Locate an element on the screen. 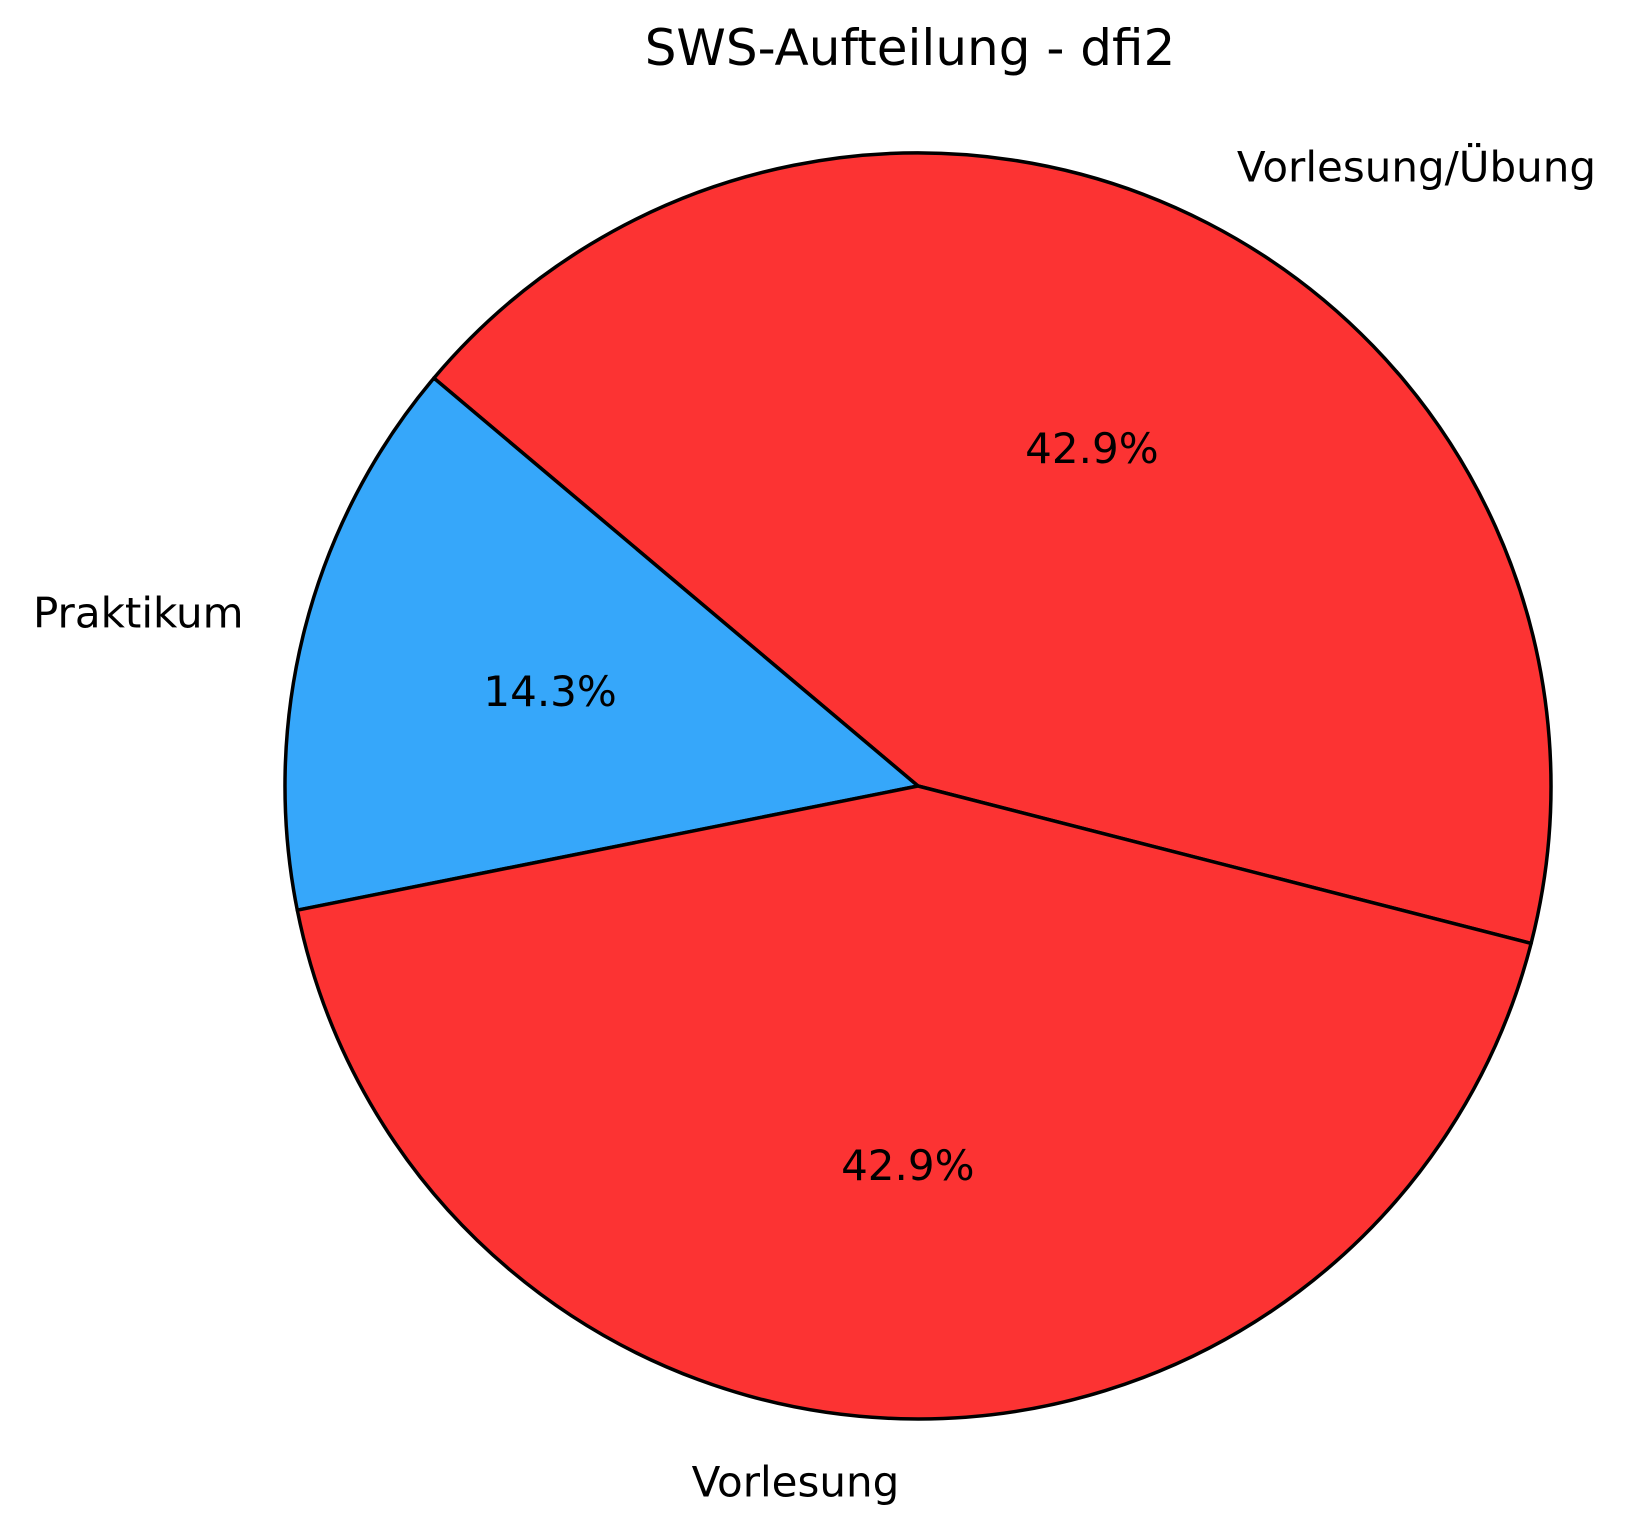  chart-title: SWS-Aufteilung - dfi2 is located at coordinates (910, 48).